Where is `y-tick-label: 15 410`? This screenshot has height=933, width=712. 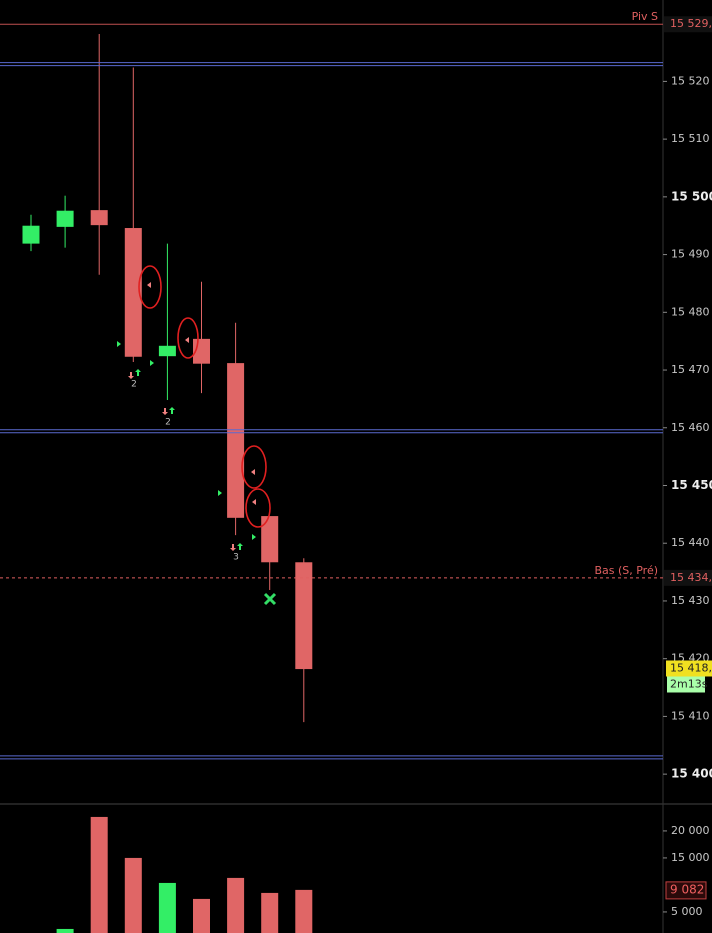 y-tick-label: 15 410 is located at coordinates (690, 715).